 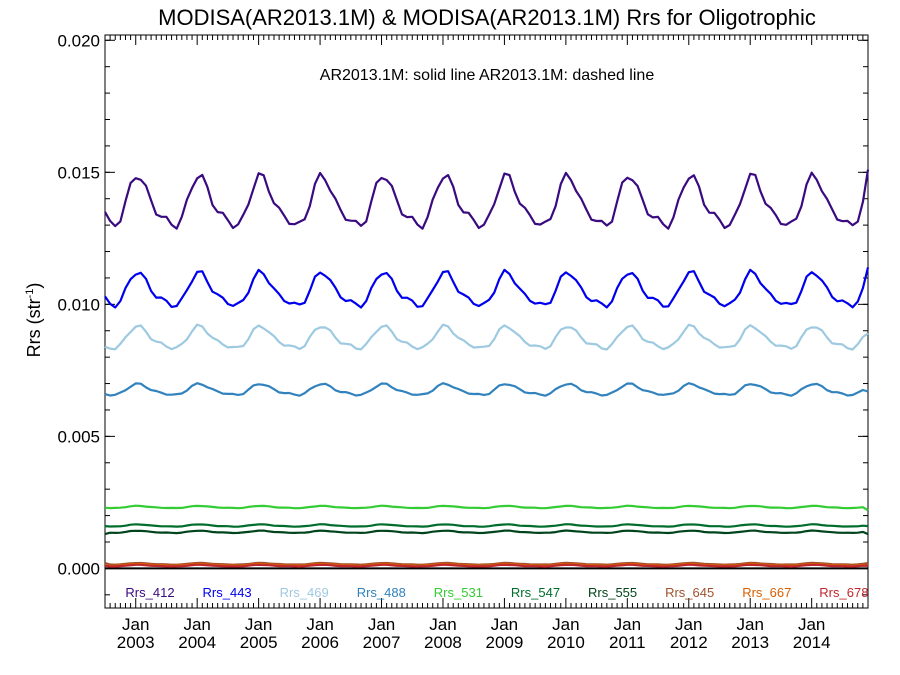 What do you see at coordinates (443, 642) in the screenshot?
I see `x-tick-year-5: 2008` at bounding box center [443, 642].